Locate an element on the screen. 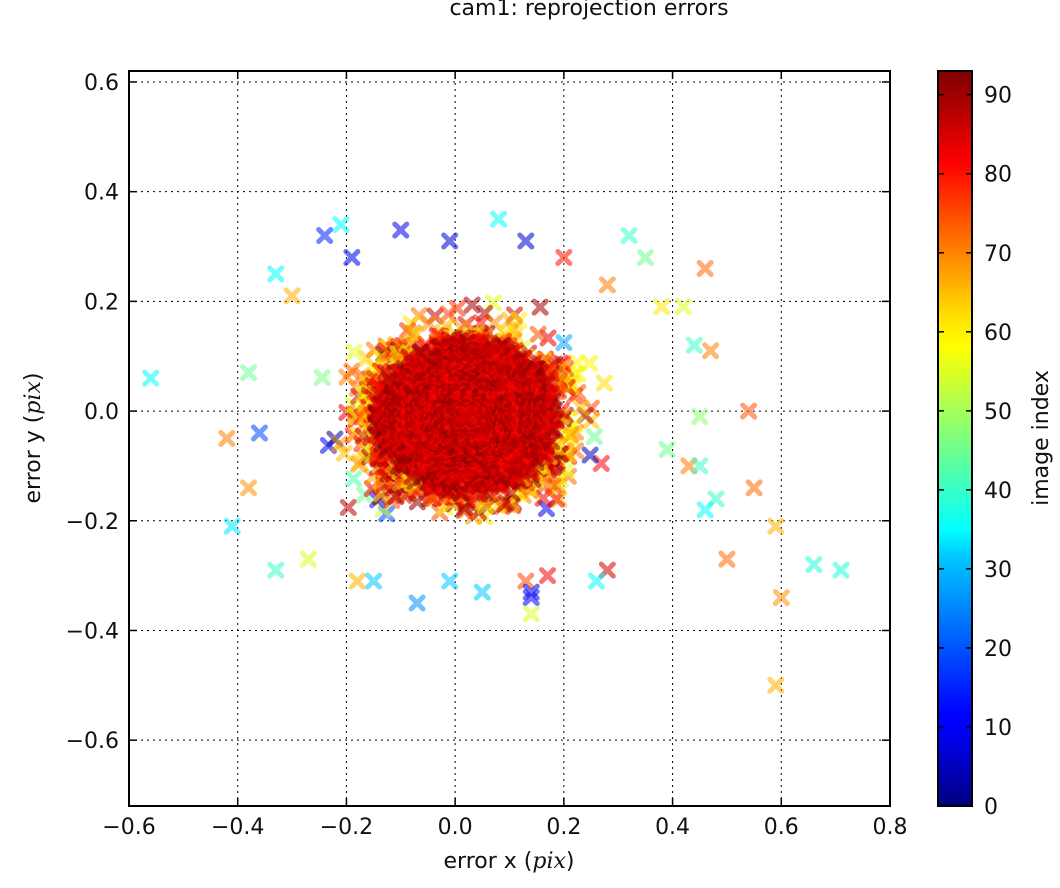 The image size is (1060, 888). colorbar is located at coordinates (955, 438).